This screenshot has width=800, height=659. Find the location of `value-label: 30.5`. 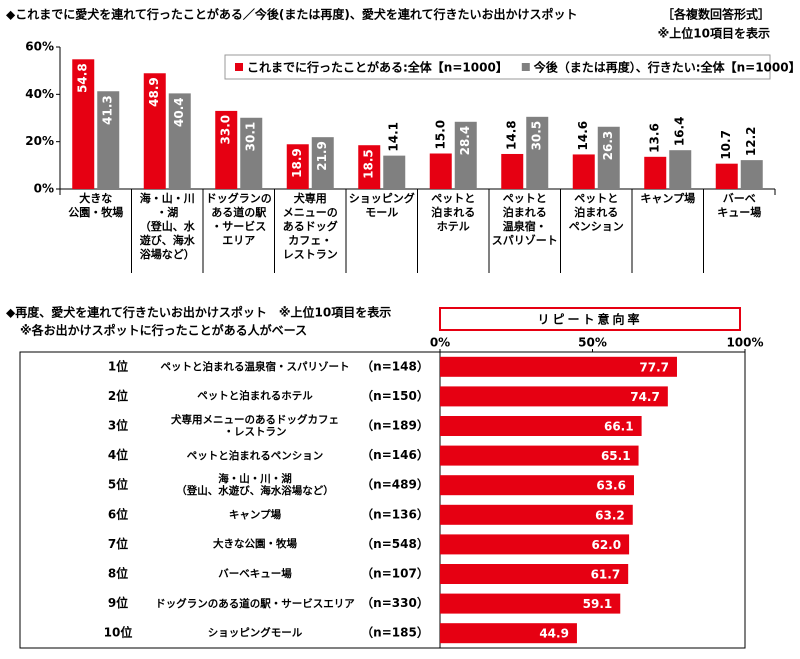

value-label: 30.5 is located at coordinates (537, 136).